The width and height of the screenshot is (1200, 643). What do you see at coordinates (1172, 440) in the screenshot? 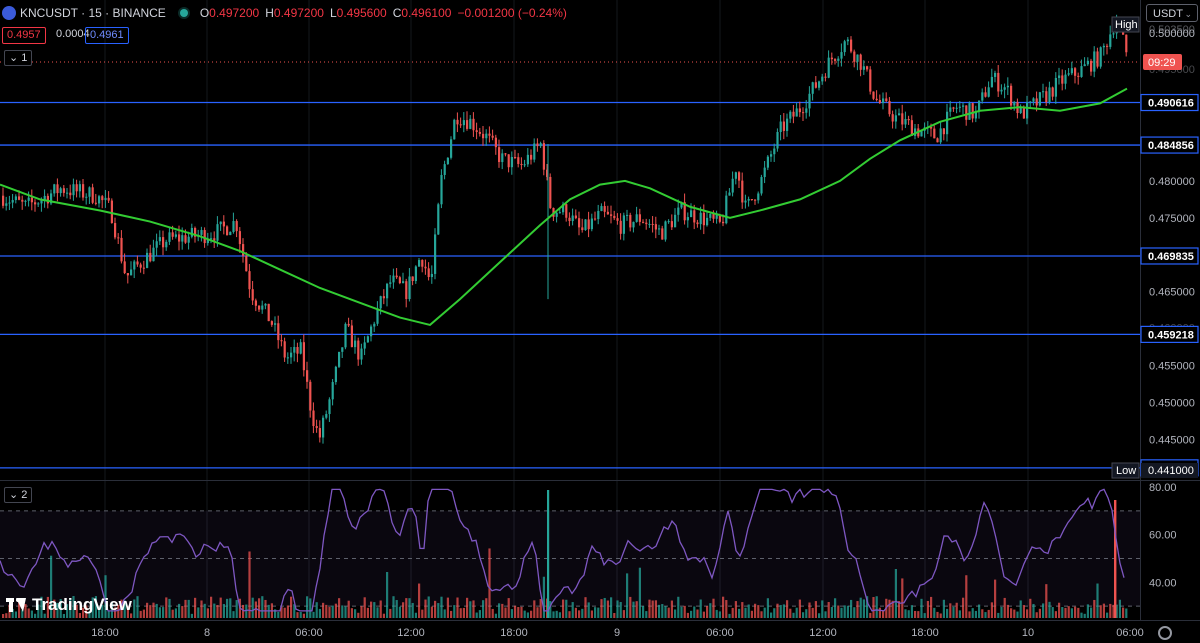
I see `price-tick: 0.445000` at bounding box center [1172, 440].